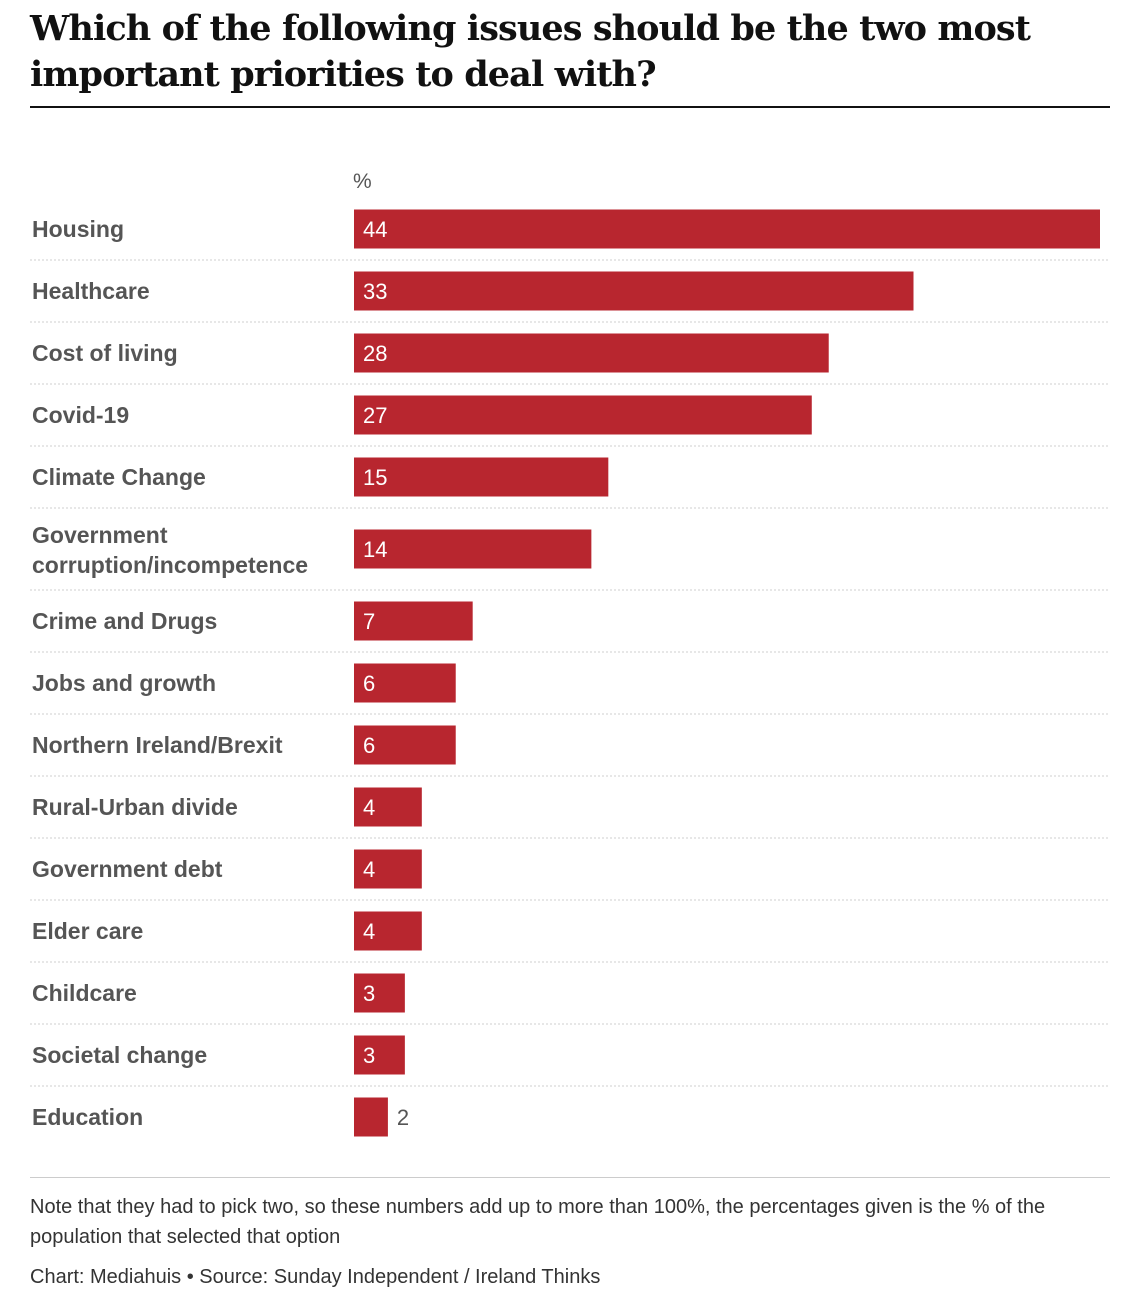  What do you see at coordinates (634, 291) in the screenshot?
I see `bar-healthcare` at bounding box center [634, 291].